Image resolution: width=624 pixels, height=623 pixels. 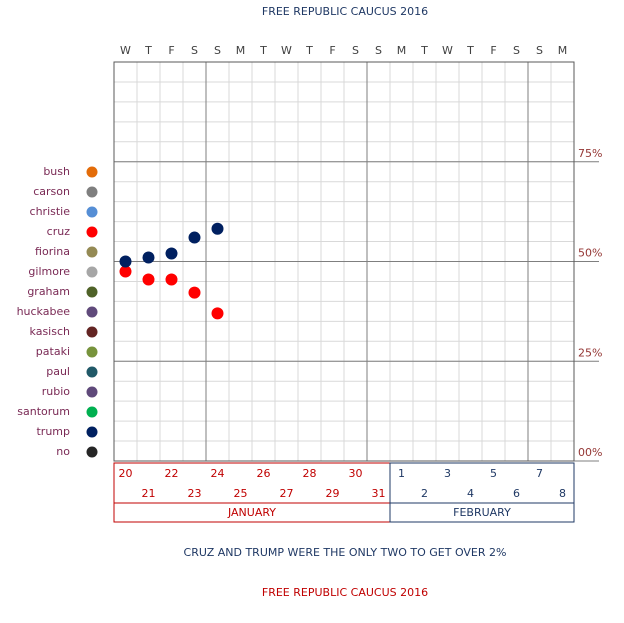 What do you see at coordinates (52, 251) in the screenshot?
I see `legend-label: fiorina` at bounding box center [52, 251].